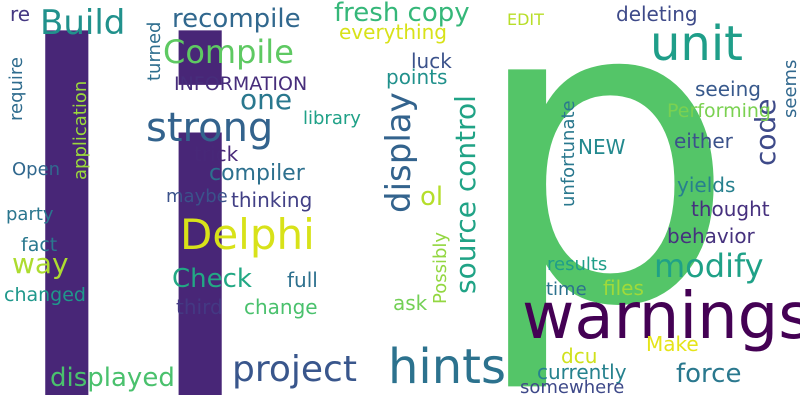 This screenshot has width=800, height=400. I want to click on word-somewhere: somewhere, so click(572, 387).